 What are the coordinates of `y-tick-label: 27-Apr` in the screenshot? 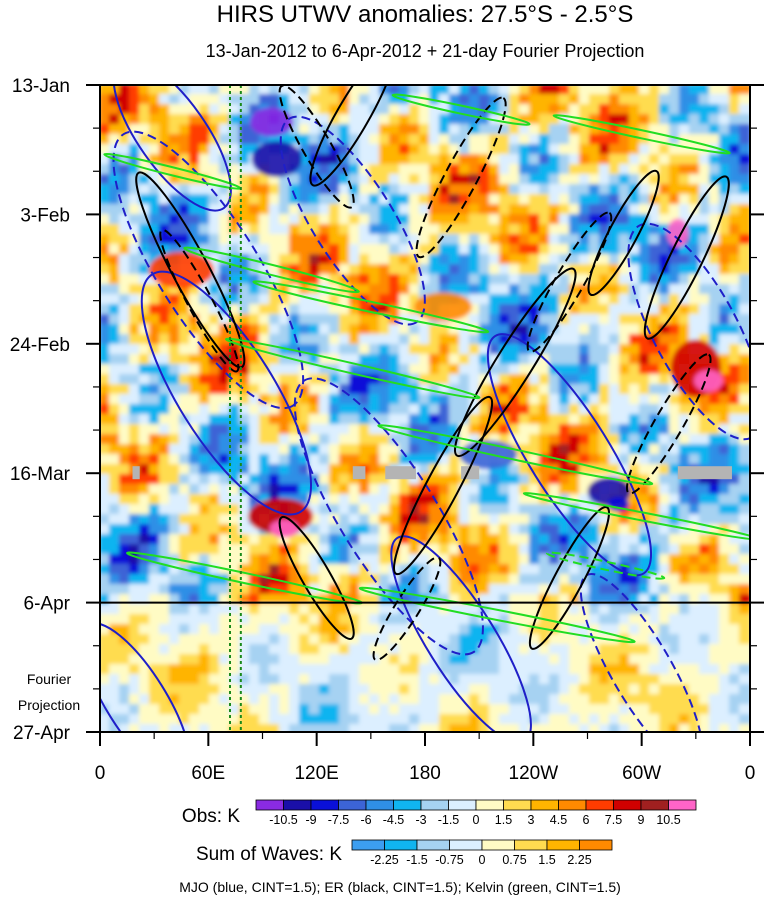 It's located at (42, 733).